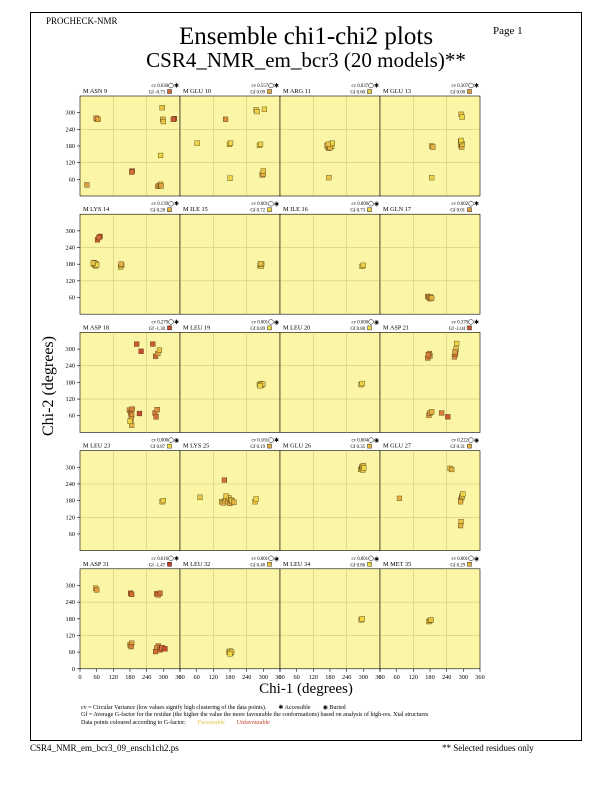  I want to click on cv-value: cv 0.001, so click(259, 204).